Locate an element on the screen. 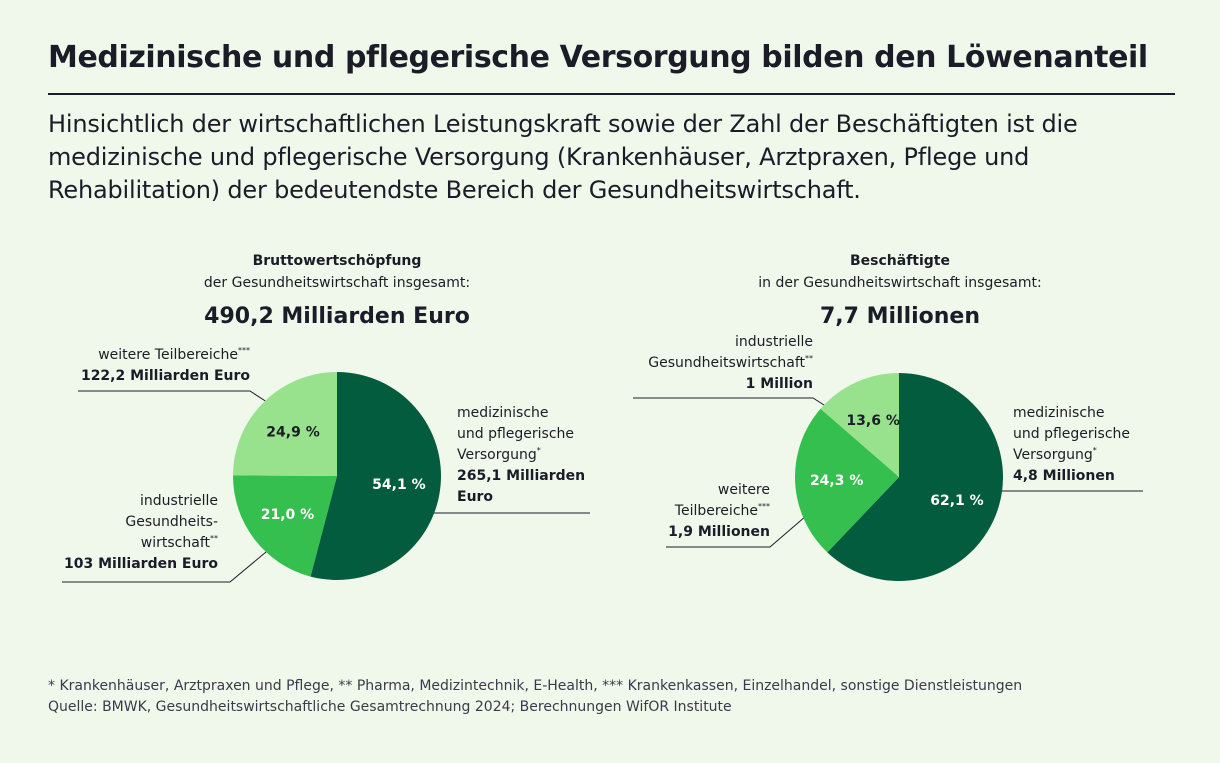 The height and width of the screenshot is (763, 1220). chart1-slice-weitere-teilbereiche is located at coordinates (285, 423).